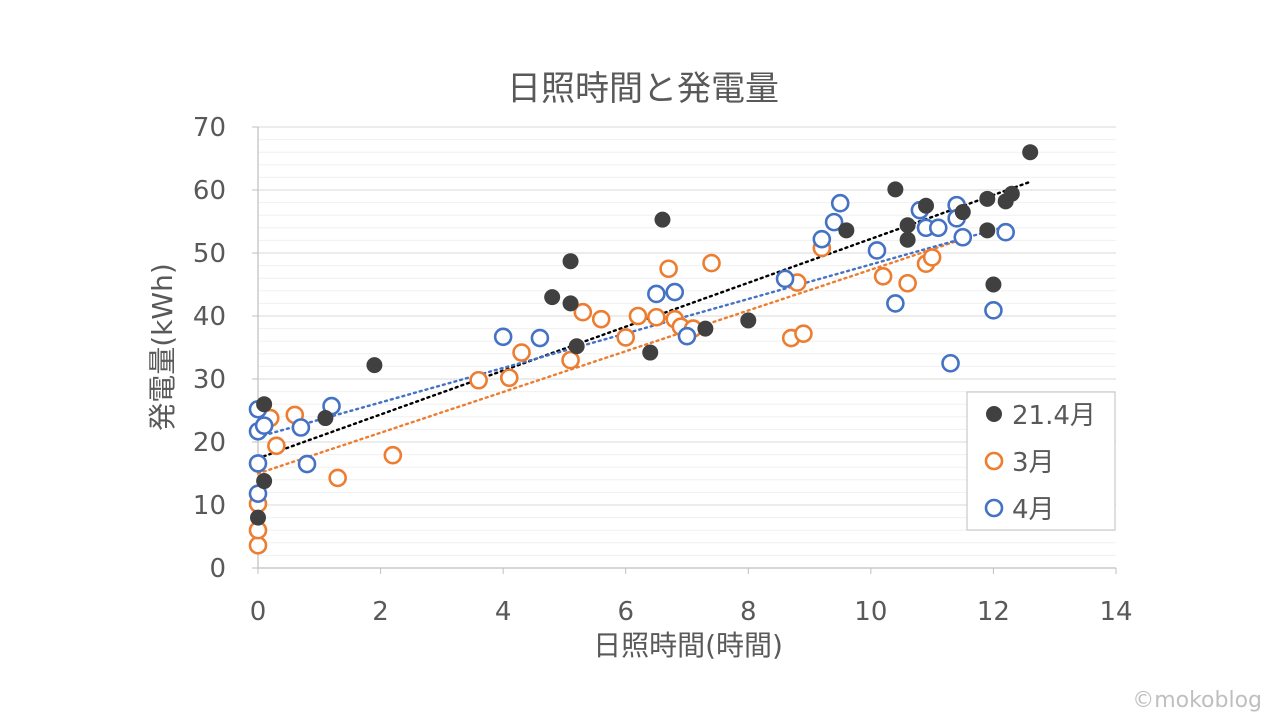 Image resolution: width=1280 pixels, height=724 pixels. Describe the element at coordinates (162, 347) in the screenshot. I see `y-axis-title: 発電量(kWh)` at that location.